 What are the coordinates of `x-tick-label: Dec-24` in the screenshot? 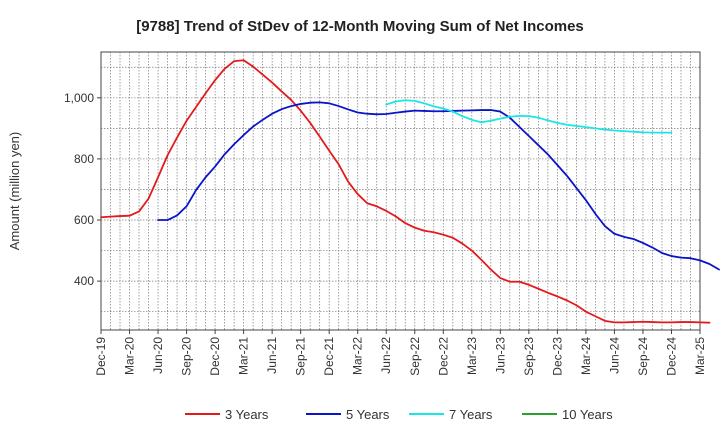 It's located at (671, 356).